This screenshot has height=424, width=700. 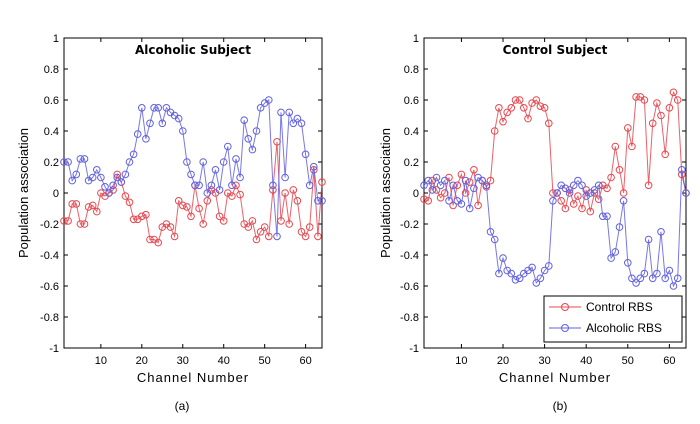 What do you see at coordinates (586, 361) in the screenshot?
I see `x-tick-label: 40` at bounding box center [586, 361].